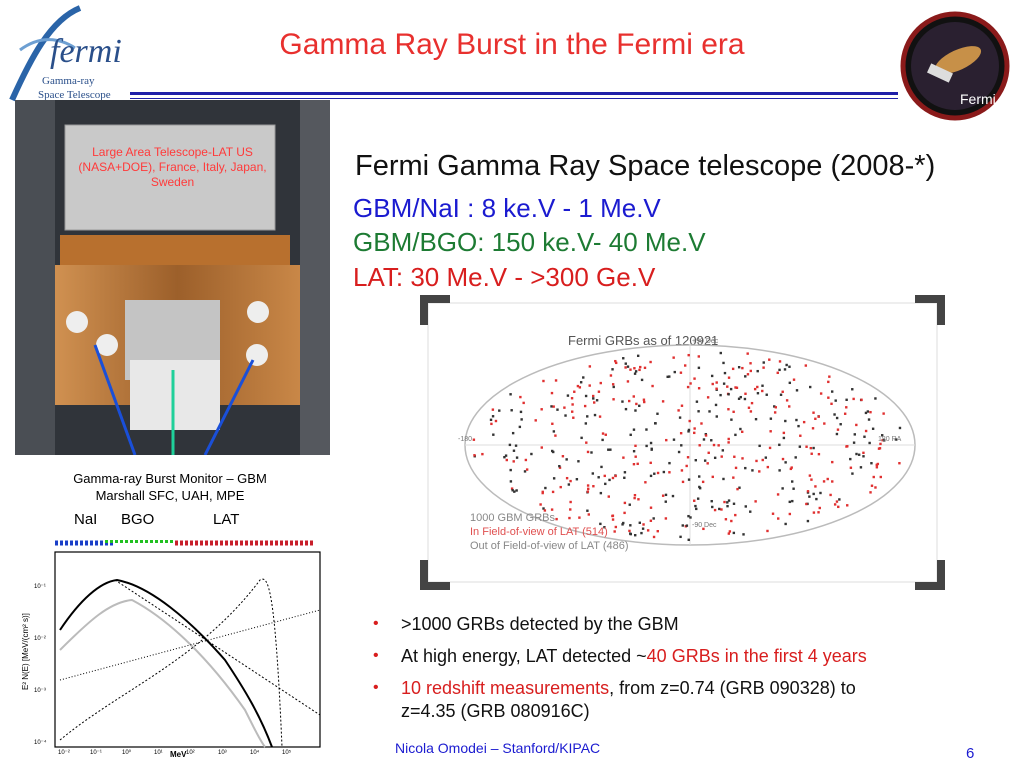 The image size is (1024, 768). Describe the element at coordinates (687, 446) in the screenshot. I see `grb-dots` at that location.